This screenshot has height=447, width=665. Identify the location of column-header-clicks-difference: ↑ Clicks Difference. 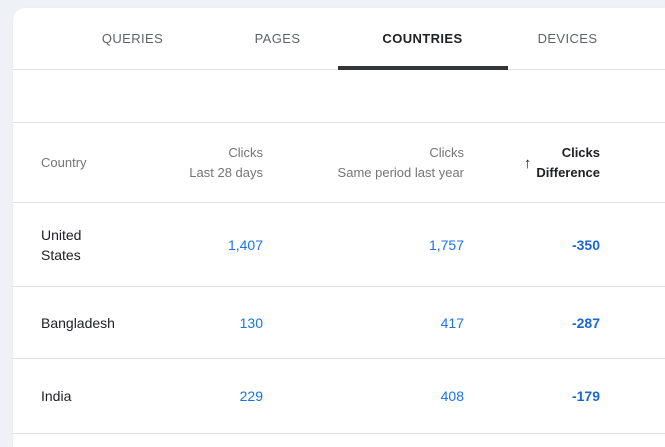
(532, 163).